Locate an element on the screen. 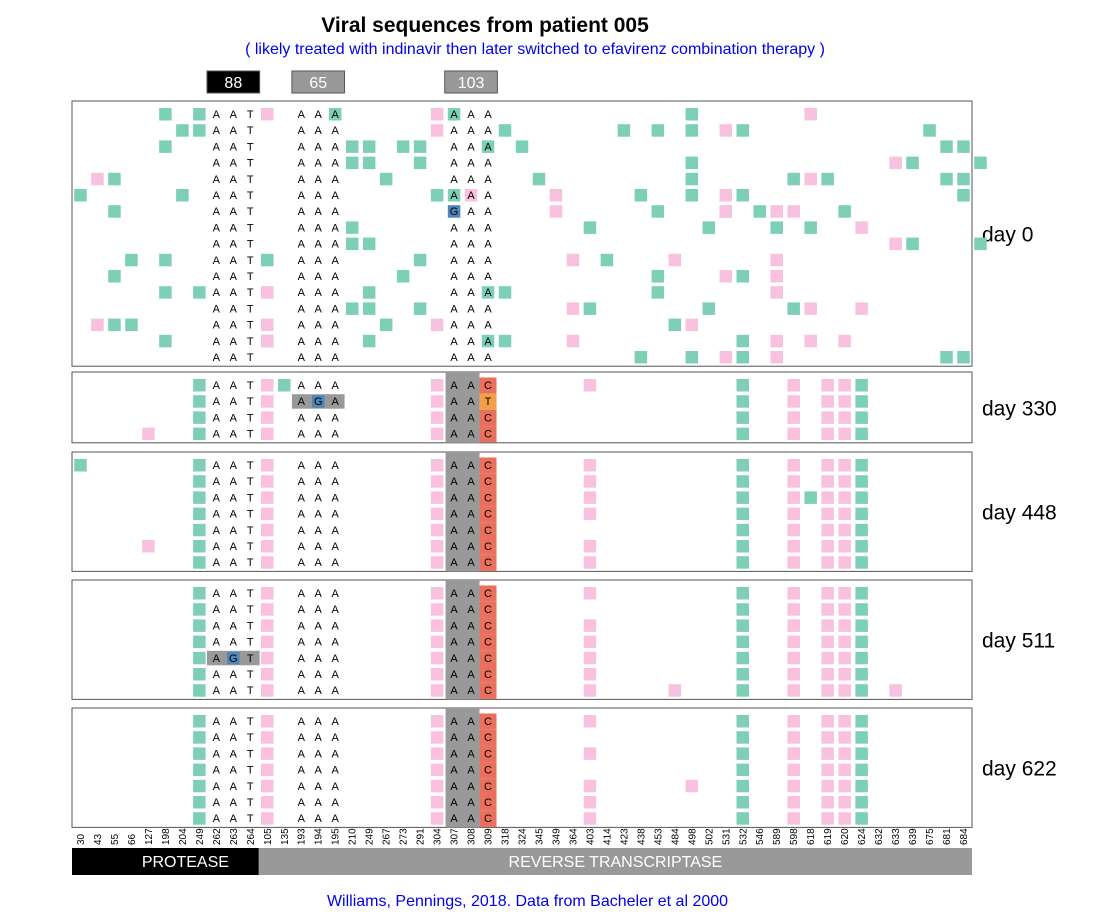 The height and width of the screenshot is (915, 1095). nucleotide-letter: G is located at coordinates (233, 659).